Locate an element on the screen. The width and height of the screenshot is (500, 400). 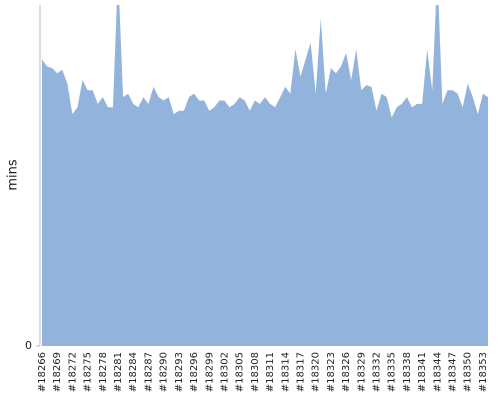
x-tick-label: #18293 is located at coordinates (179, 372).